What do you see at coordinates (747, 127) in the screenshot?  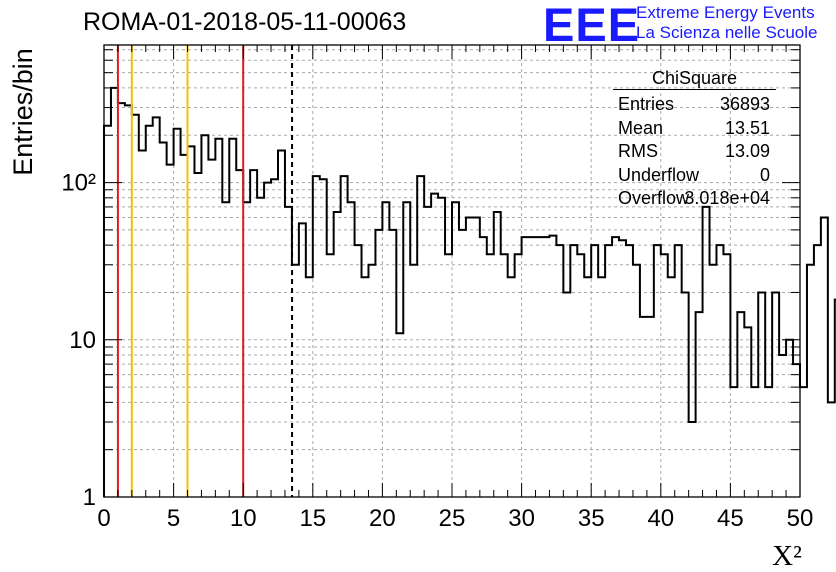 I see `stats-value: 13.51` at bounding box center [747, 127].